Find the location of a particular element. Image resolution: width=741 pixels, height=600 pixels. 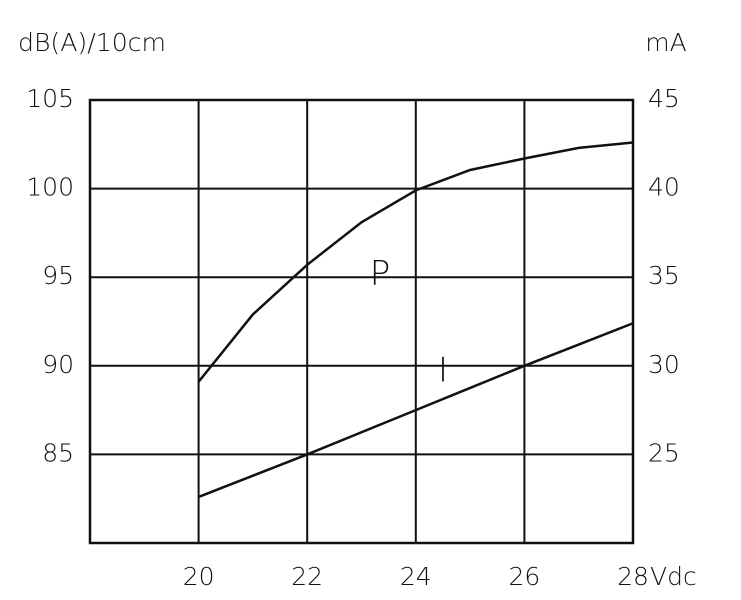

y2-tick-label: 25 is located at coordinates (664, 452).